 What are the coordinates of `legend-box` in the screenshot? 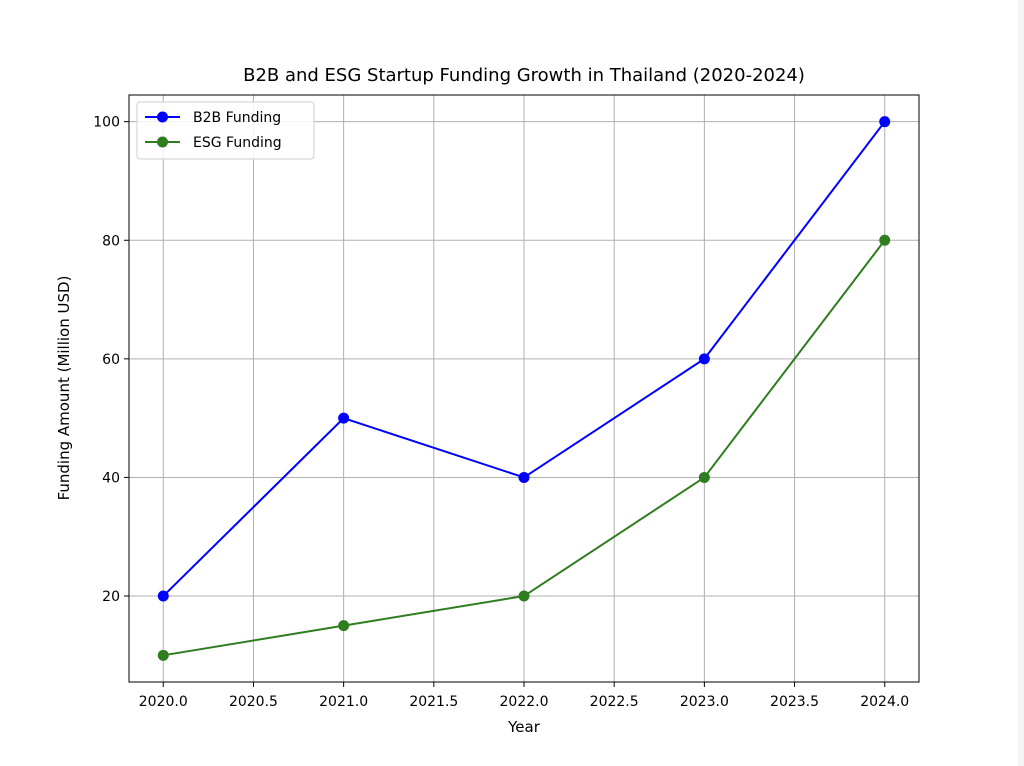 It's located at (225, 130).